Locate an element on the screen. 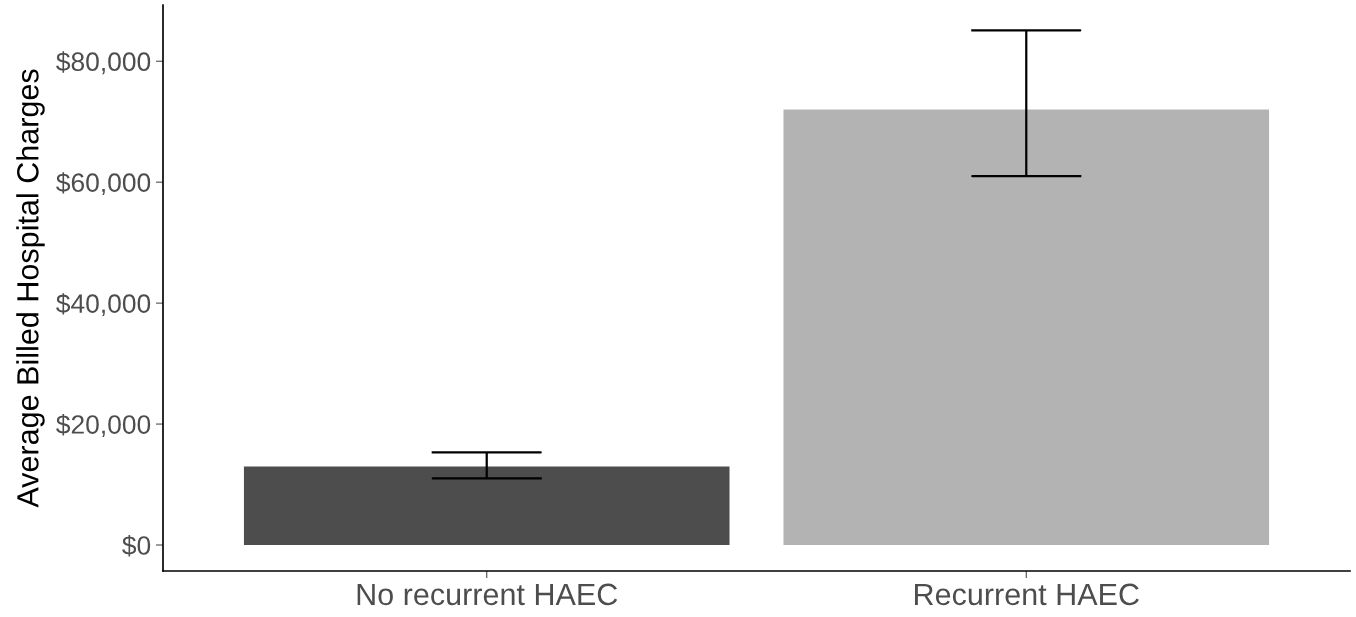 Image resolution: width=1356 pixels, height=617 pixels. y-tick-label: $80,000 is located at coordinates (103, 63).